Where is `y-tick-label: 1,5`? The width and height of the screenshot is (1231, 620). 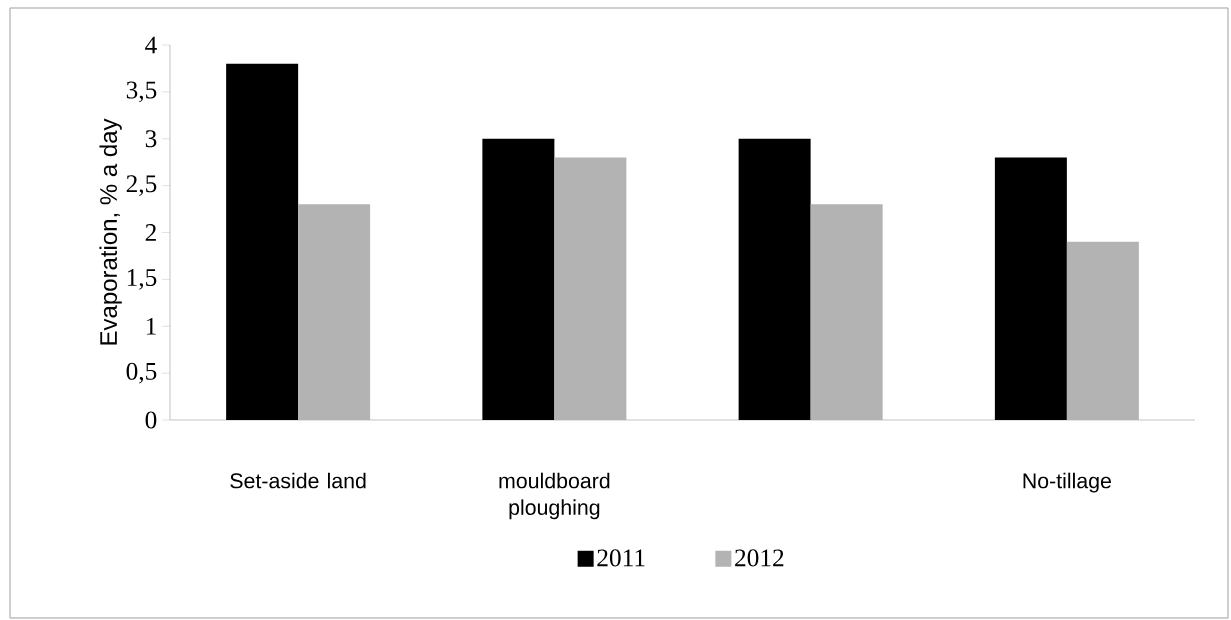
y-tick-label: 1,5 is located at coordinates (142, 279).